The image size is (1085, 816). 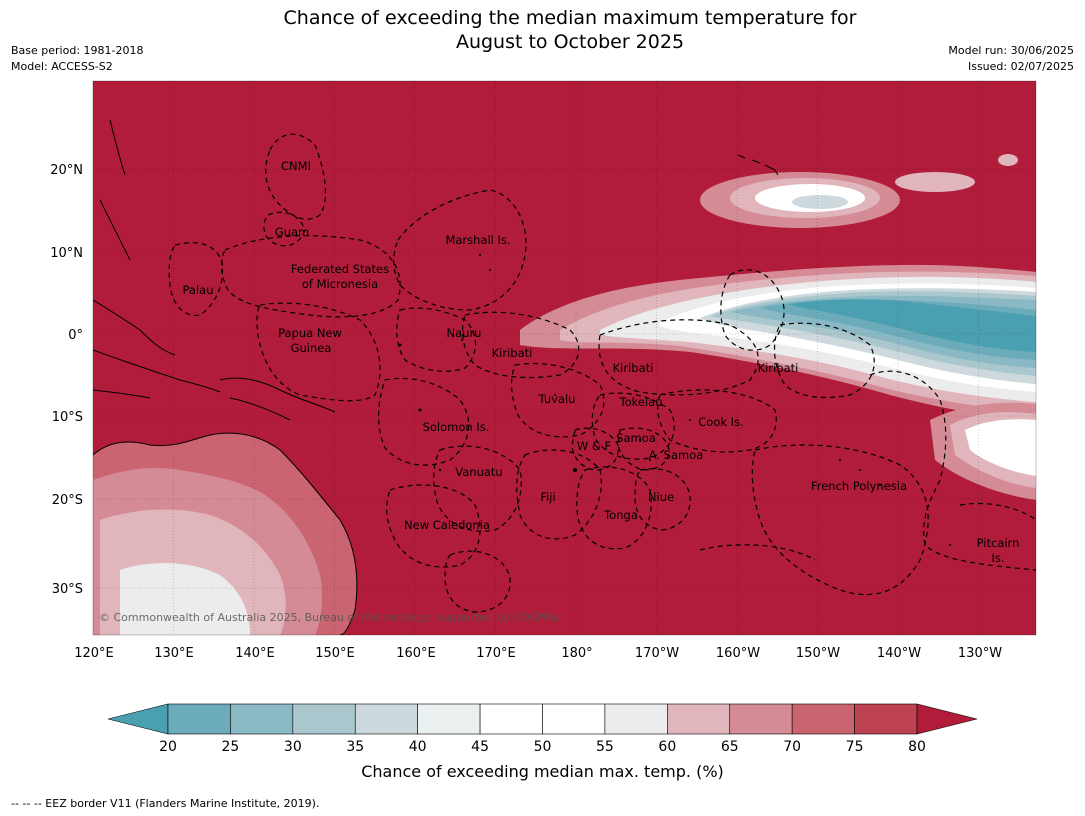 I want to click on southeast-cool-patch, so click(x=983, y=451).